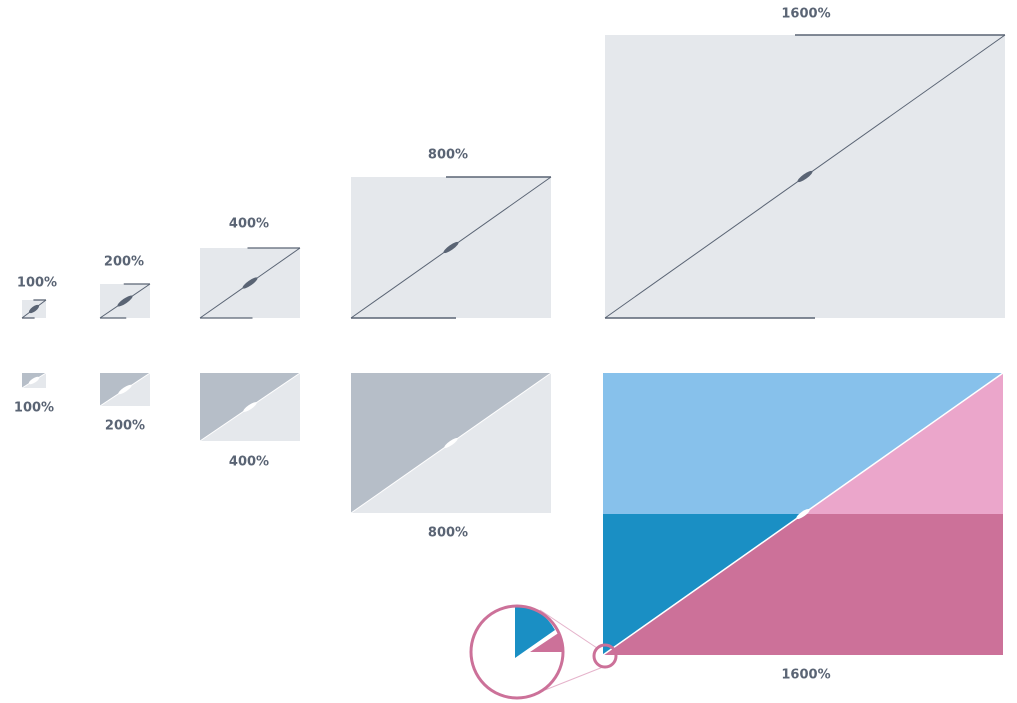  Describe the element at coordinates (803, 584) in the screenshot. I see `region-pink` at that location.